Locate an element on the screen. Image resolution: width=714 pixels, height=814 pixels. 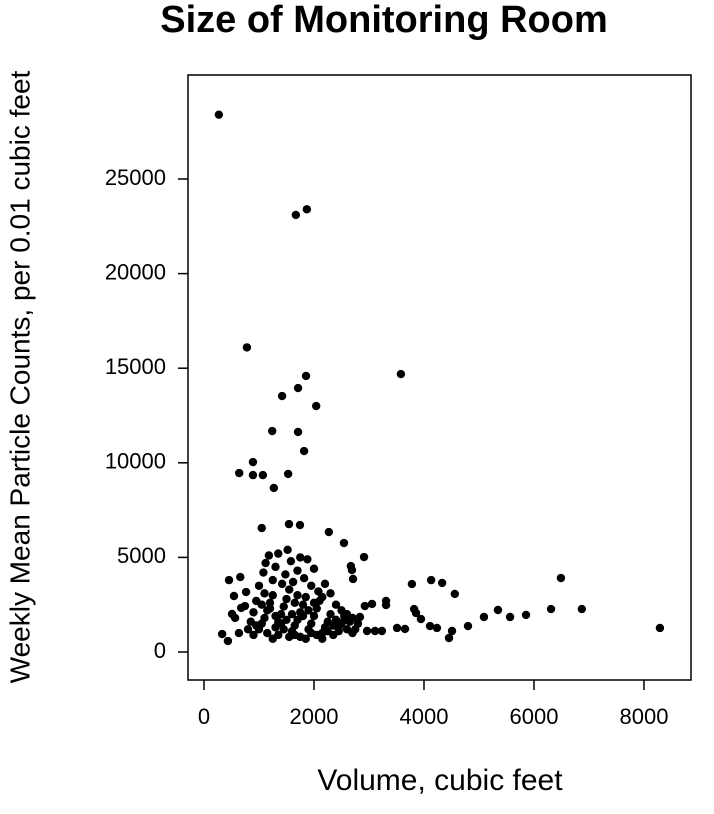
y-tick-label: 20000 is located at coordinates (135, 271).